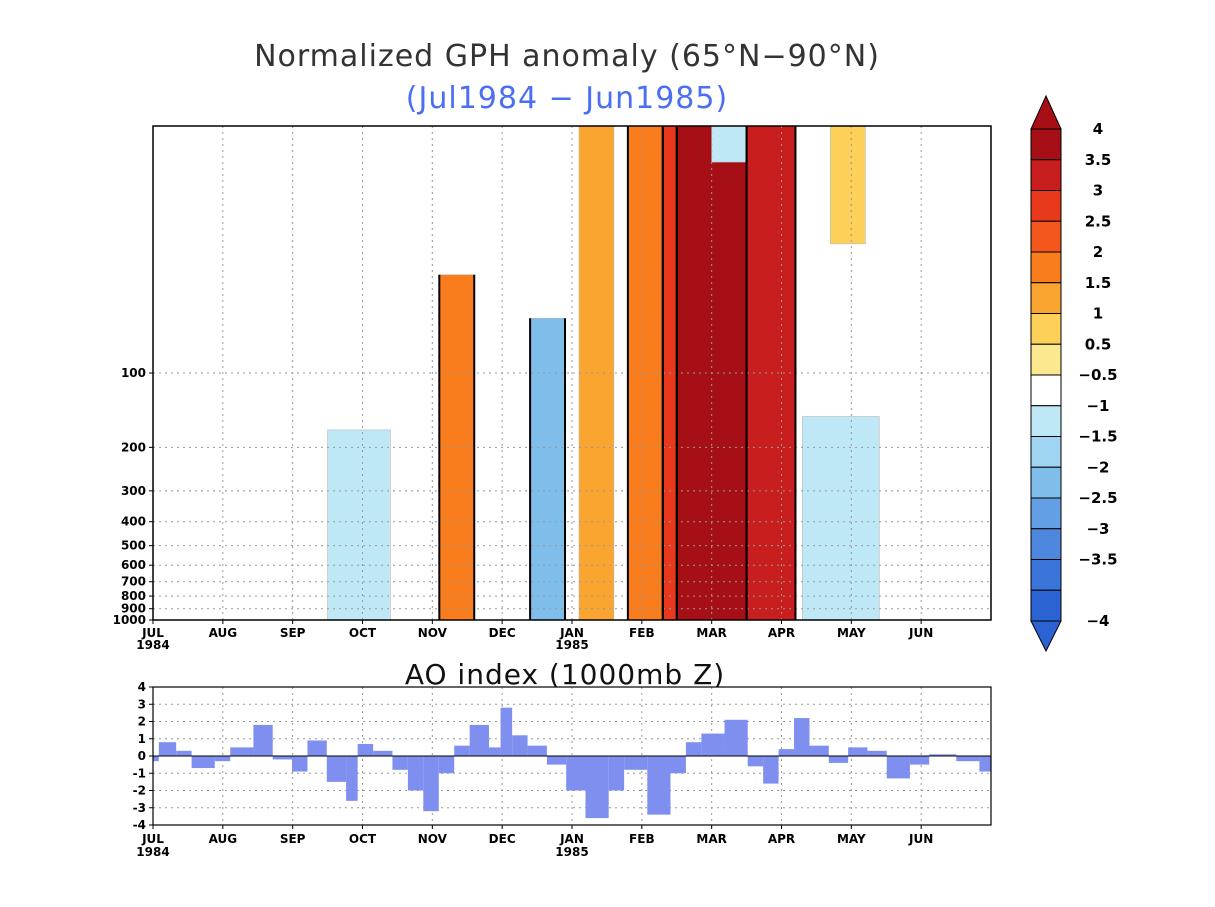 The height and width of the screenshot is (907, 1215). I want to click on colorbar: 4 3.5 3 2.5 2 1.5 1 0.5 −0.5 −1 −1.5 −2 −2.5 −3 −3.5 −4, so click(1074, 373).